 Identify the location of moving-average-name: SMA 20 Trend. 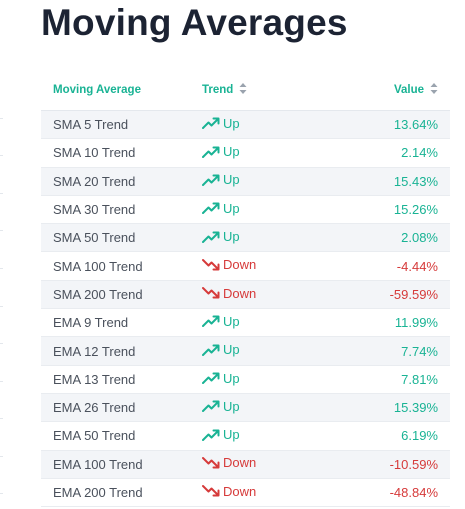
(115, 181).